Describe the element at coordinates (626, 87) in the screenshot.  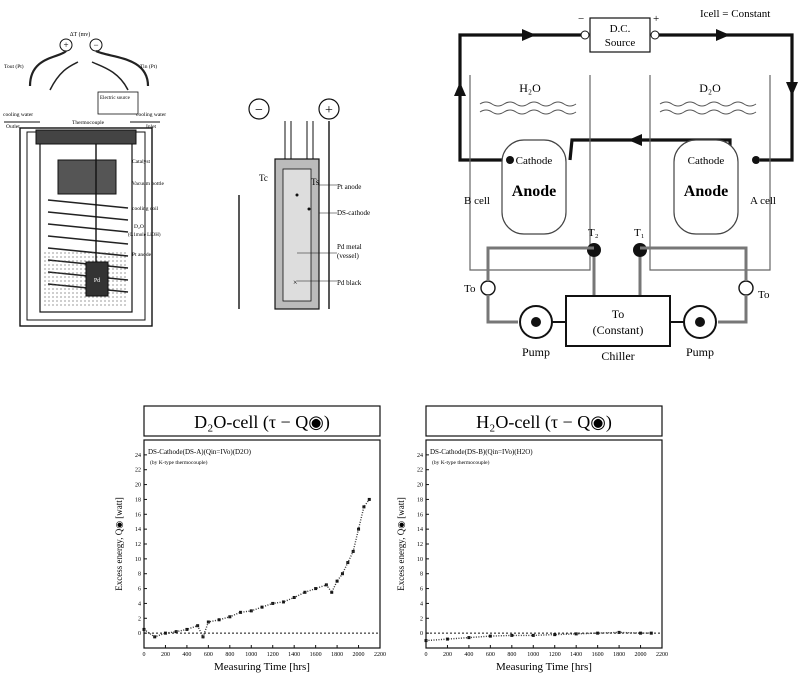
I see `current-arrows` at that location.